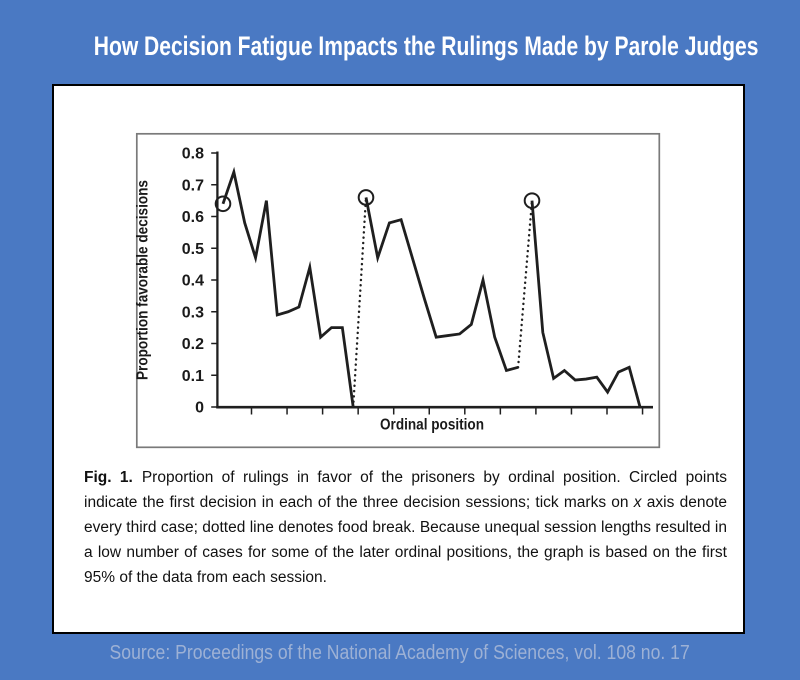 The height and width of the screenshot is (680, 800). What do you see at coordinates (193, 376) in the screenshot?
I see `y-tick-label: 0.1` at bounding box center [193, 376].